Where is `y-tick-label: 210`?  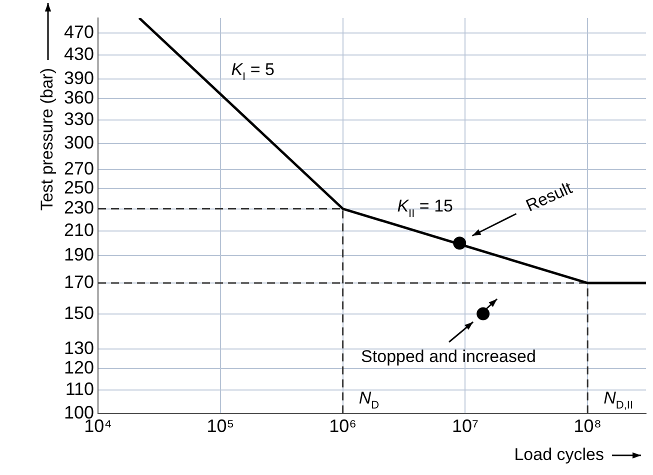
y-tick-label: 210 is located at coordinates (79, 230).